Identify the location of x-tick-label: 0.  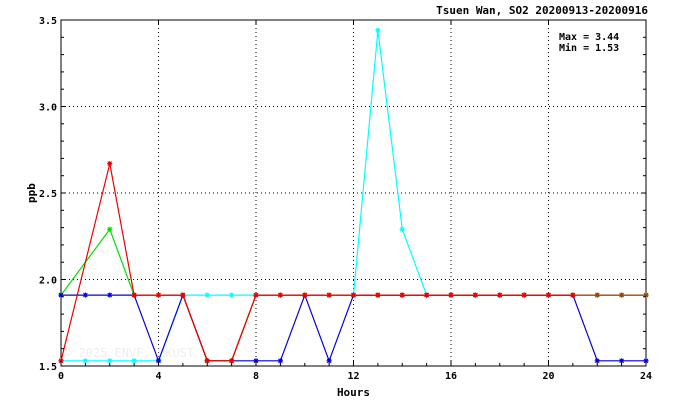
(61, 376).